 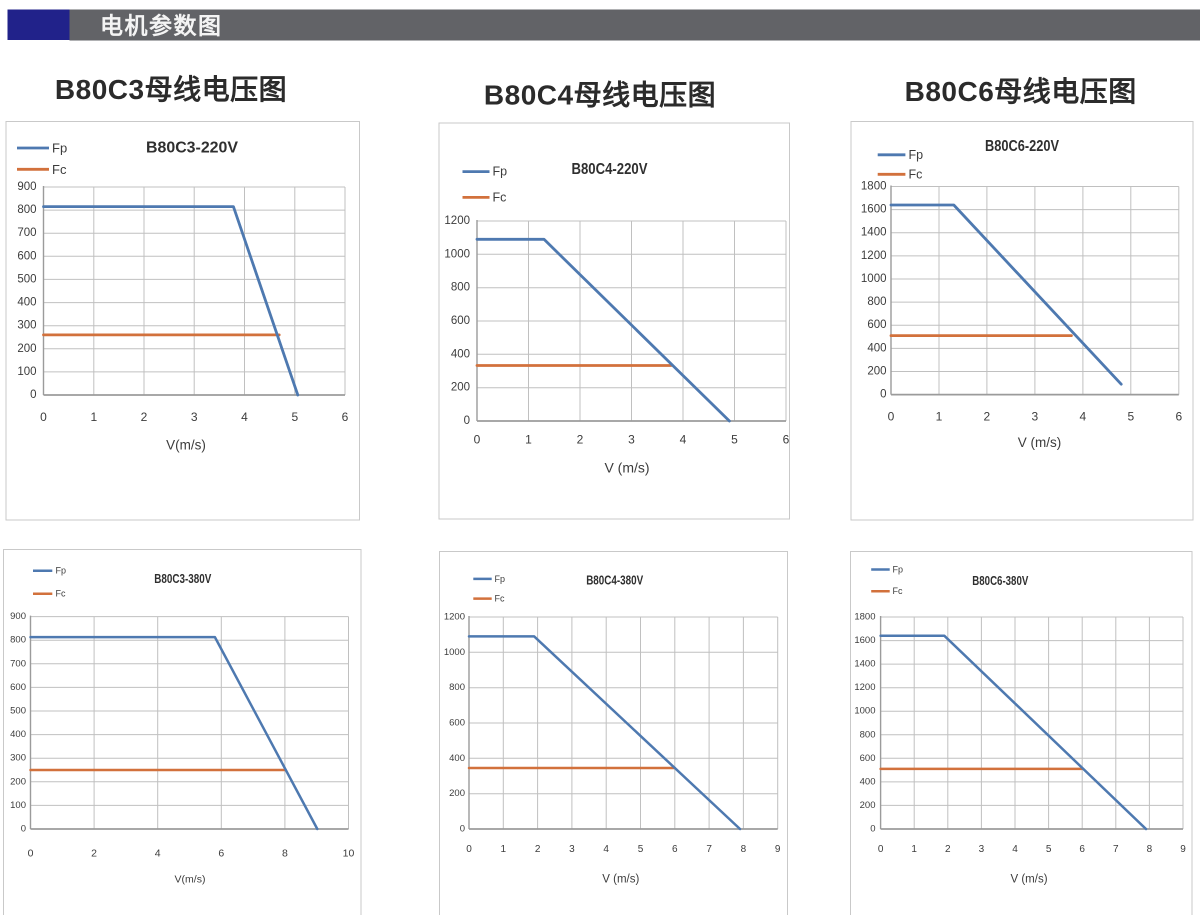 What do you see at coordinates (1022, 146) in the screenshot?
I see `svg-text: B80C6-220V` at bounding box center [1022, 146].